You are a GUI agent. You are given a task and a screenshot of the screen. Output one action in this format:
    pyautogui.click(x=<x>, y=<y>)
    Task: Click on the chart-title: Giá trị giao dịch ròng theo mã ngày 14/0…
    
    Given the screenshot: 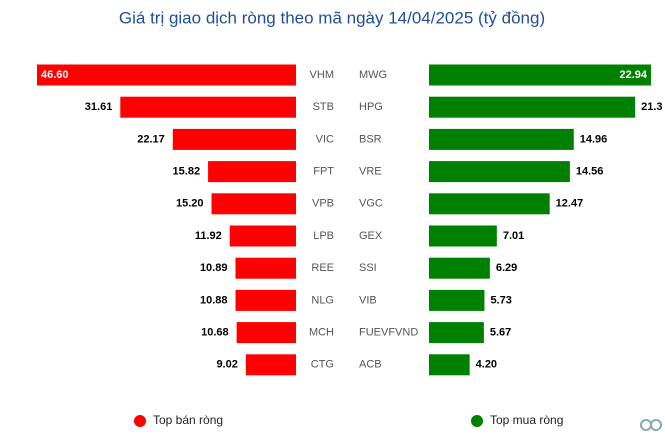 What is the action you would take?
    pyautogui.click(x=332, y=17)
    